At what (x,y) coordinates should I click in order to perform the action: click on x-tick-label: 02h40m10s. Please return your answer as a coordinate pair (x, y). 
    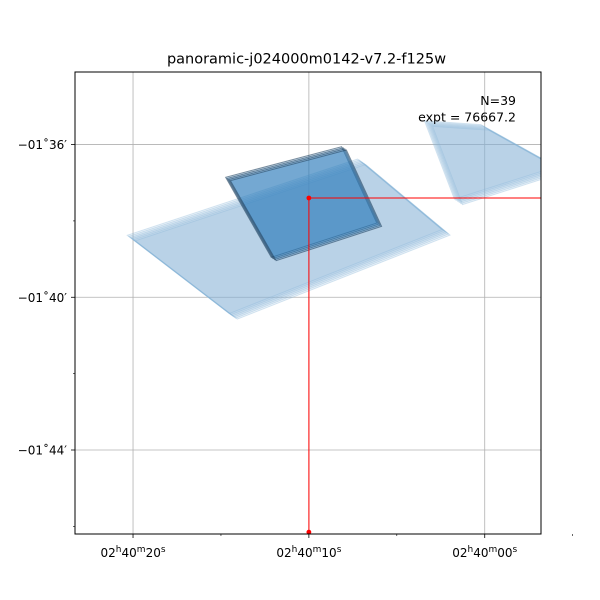
    Looking at the image, I should click on (308, 552).